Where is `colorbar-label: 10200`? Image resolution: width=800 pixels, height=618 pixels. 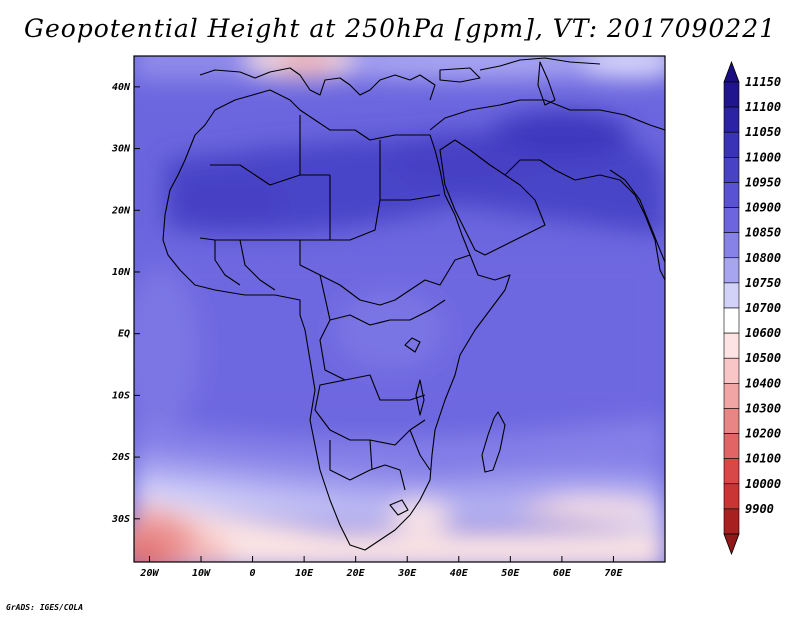
colorbar-label: 10200 is located at coordinates (763, 434).